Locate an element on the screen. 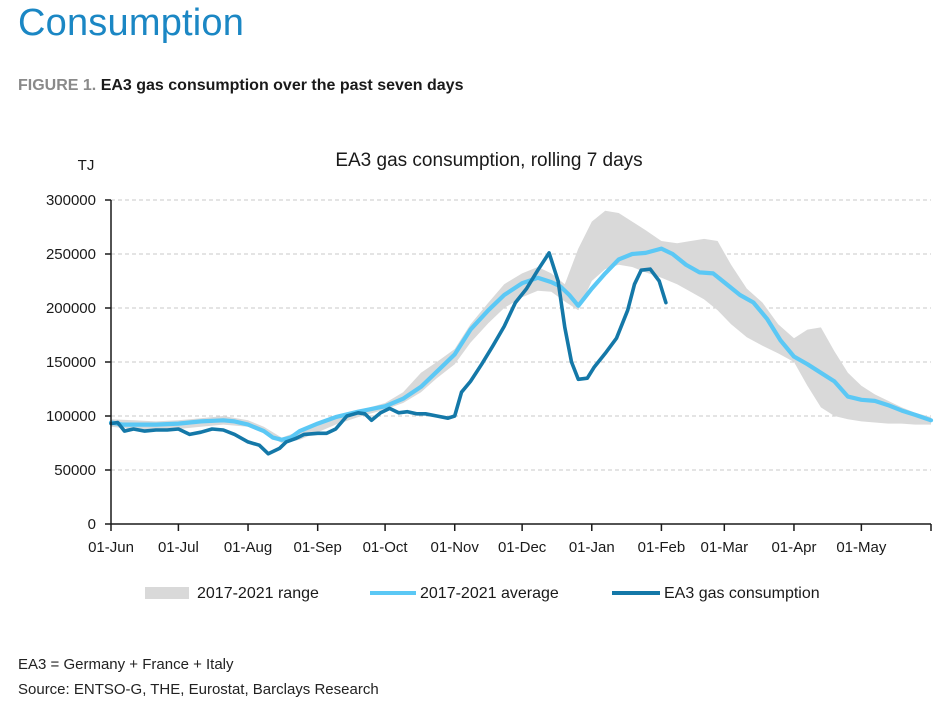 Image resolution: width=947 pixels, height=718 pixels. x-tick-label: 01-Oct is located at coordinates (386, 547).